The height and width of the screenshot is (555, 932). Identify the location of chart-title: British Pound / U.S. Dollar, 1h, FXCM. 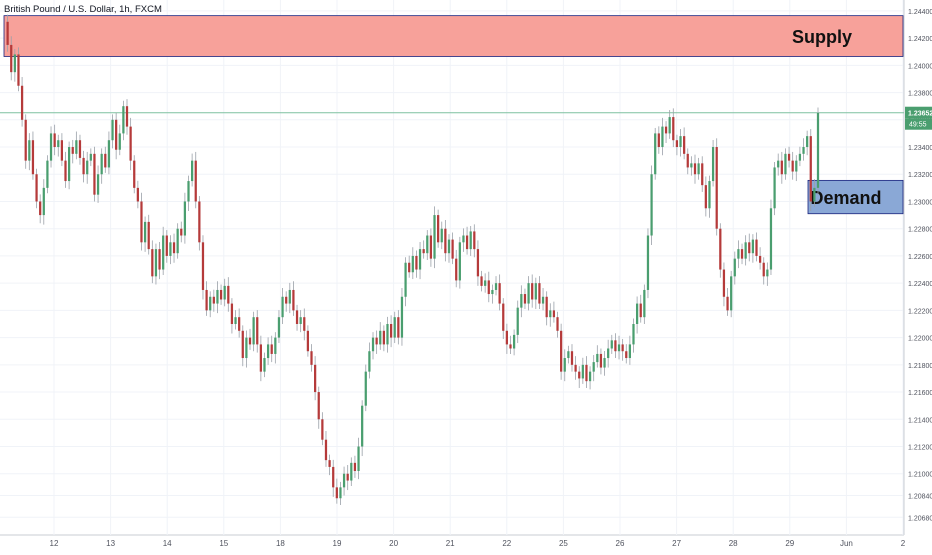
(83, 9).